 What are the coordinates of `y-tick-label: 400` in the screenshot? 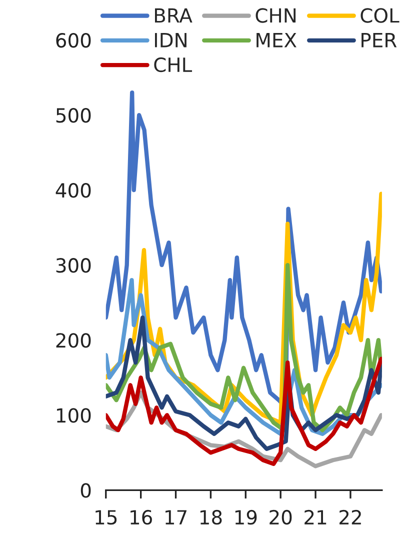 It's located at (73, 190).